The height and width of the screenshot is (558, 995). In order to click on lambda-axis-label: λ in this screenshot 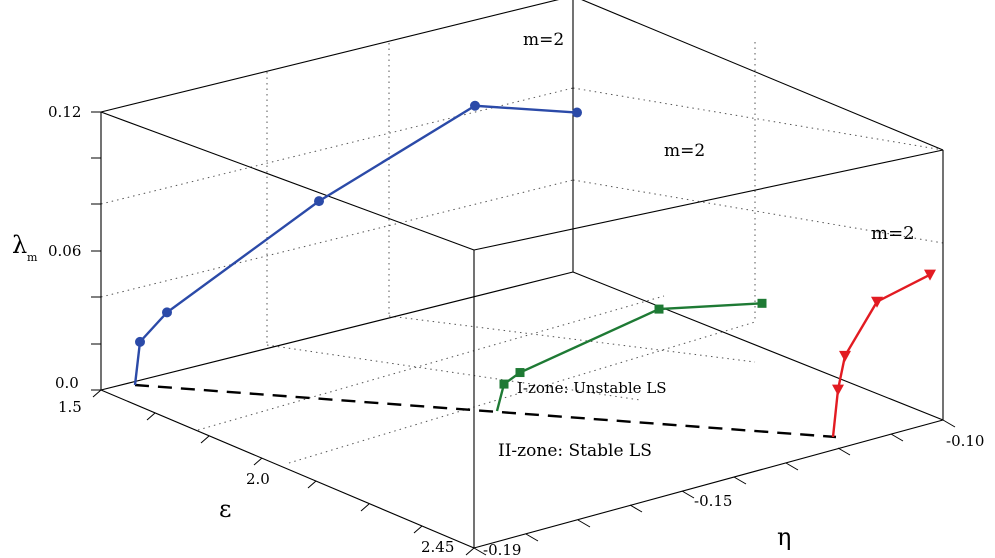, I will do `click(19, 245)`.